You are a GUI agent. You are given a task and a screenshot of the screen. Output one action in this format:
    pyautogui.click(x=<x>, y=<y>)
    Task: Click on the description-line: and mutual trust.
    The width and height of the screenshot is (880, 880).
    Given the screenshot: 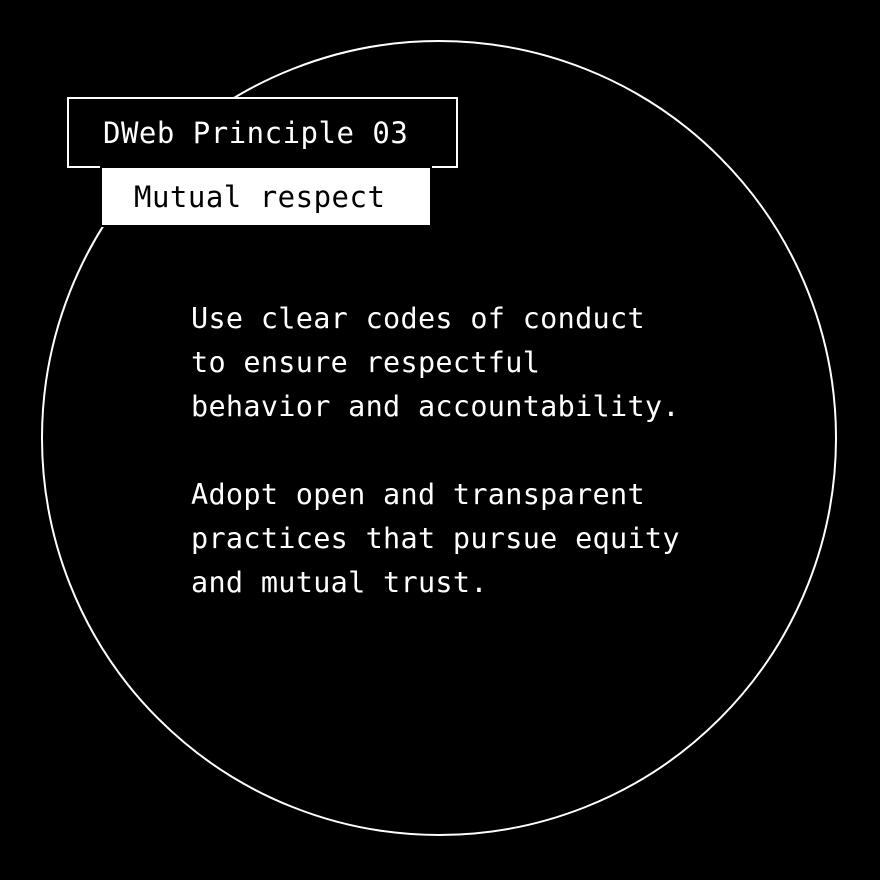 What is the action you would take?
    pyautogui.click(x=339, y=582)
    